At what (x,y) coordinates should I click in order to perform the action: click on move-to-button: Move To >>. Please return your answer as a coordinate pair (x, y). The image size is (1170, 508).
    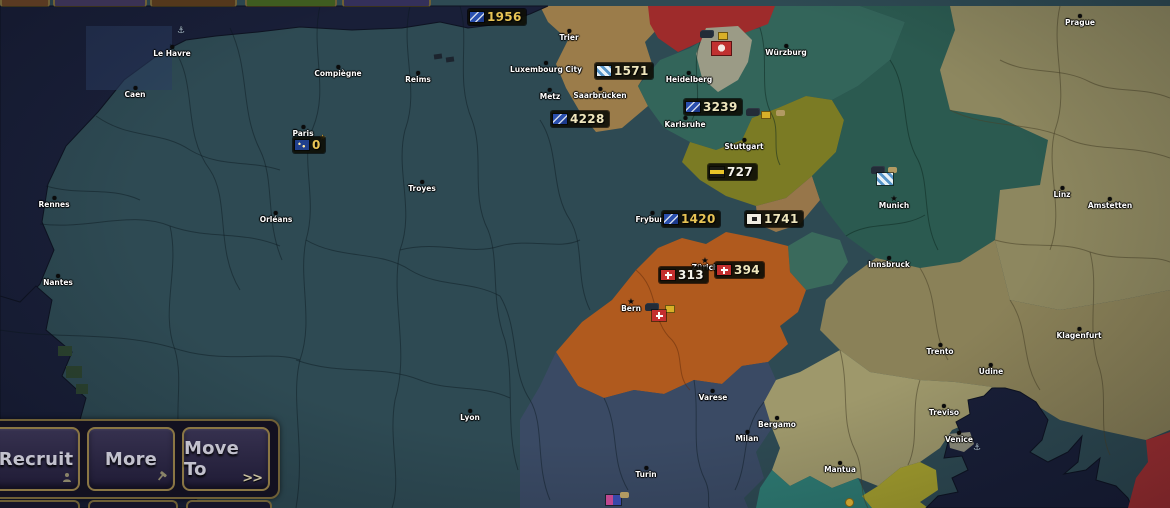
    Looking at the image, I should click on (226, 459).